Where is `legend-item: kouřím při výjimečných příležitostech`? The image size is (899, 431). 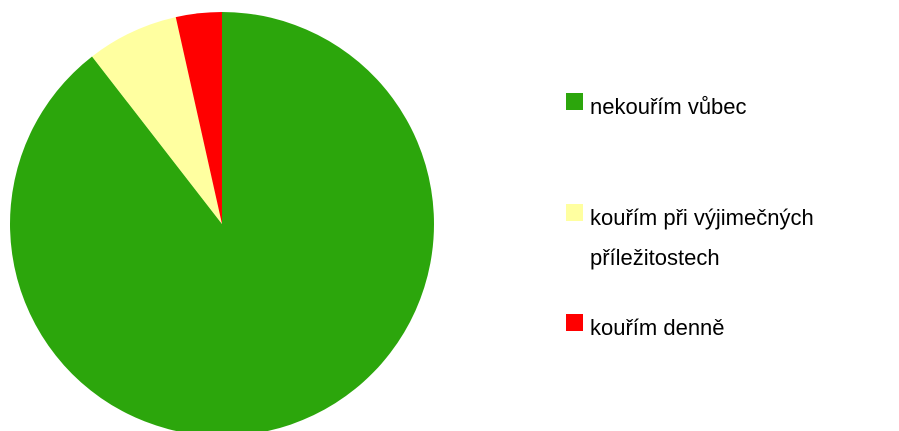 legend-item: kouřím při výjimečných příležitostech is located at coordinates (731, 238).